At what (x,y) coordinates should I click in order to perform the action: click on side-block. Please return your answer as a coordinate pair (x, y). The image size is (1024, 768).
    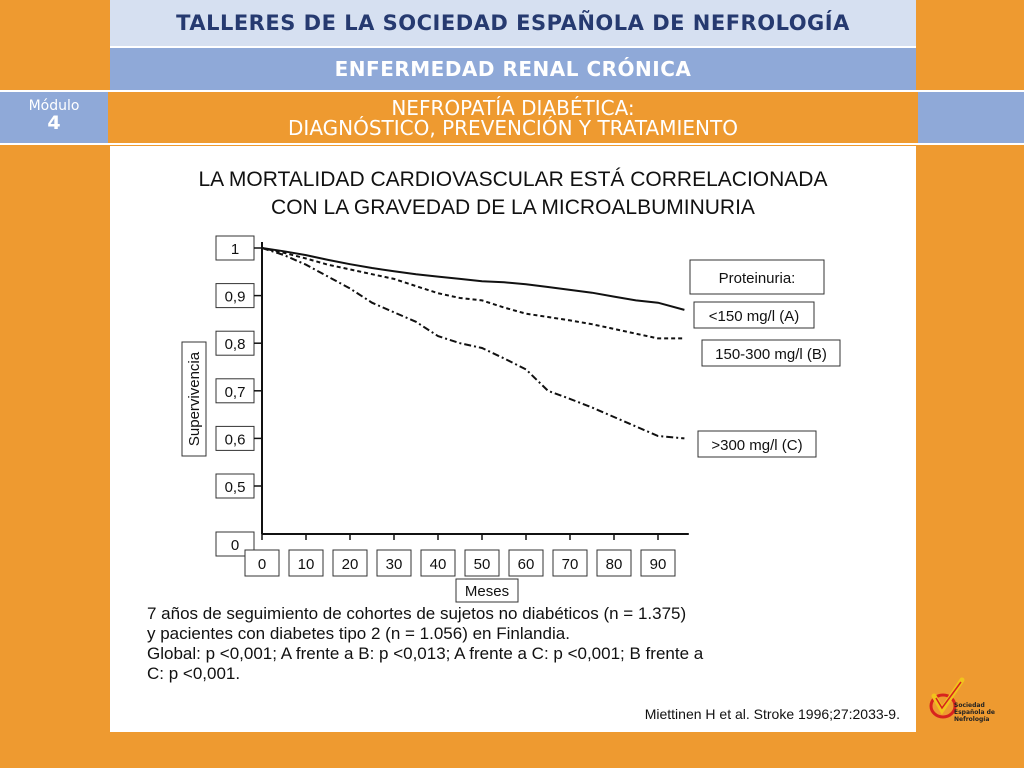
    Looking at the image, I should click on (971, 117).